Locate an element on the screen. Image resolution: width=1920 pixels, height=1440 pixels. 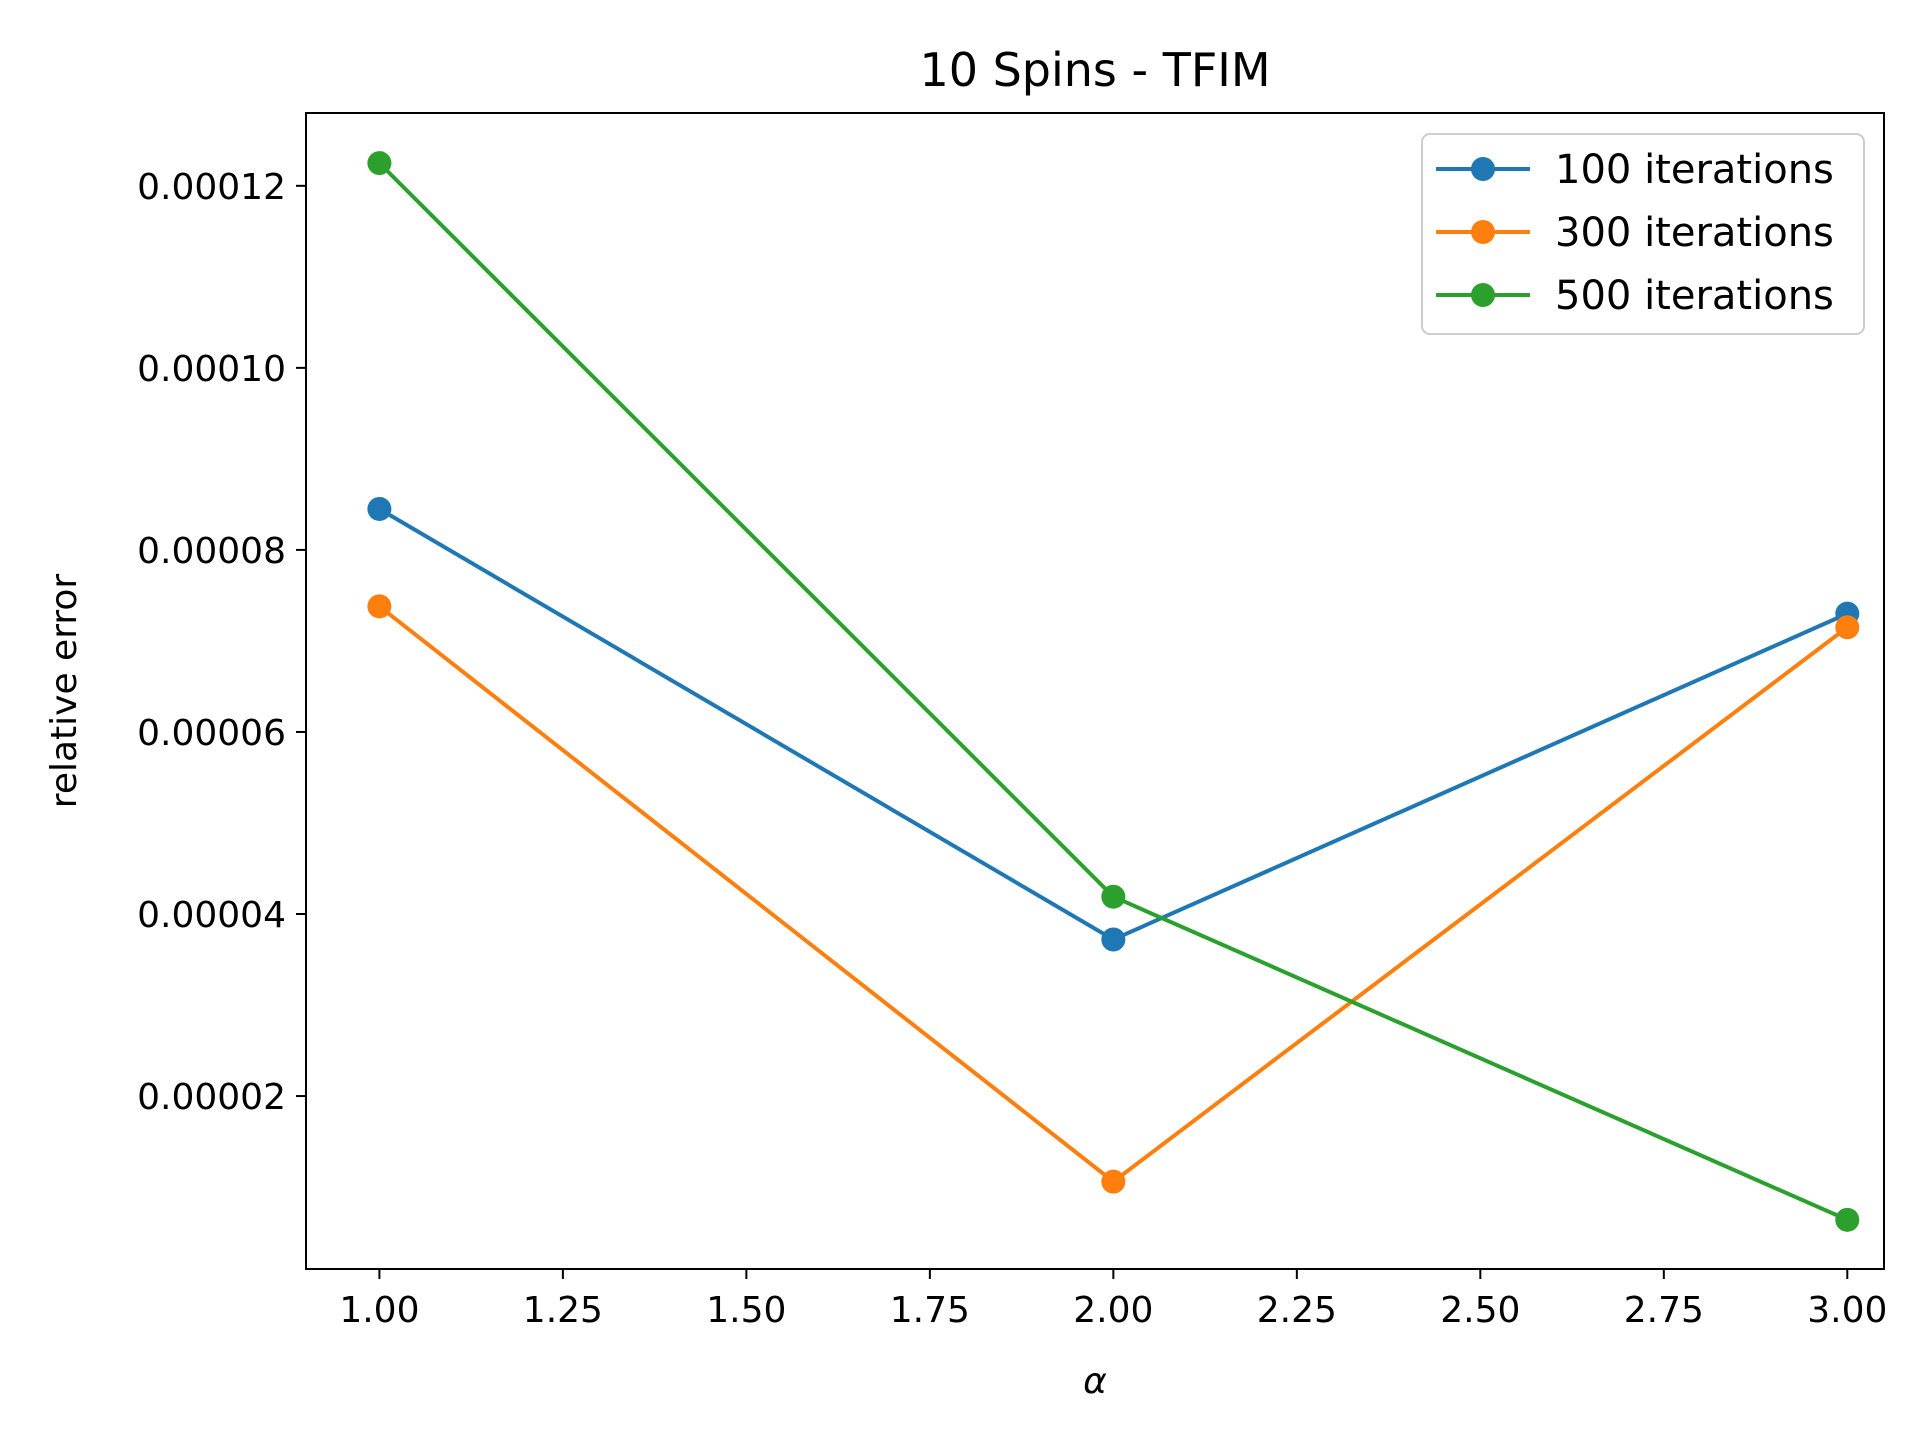
x-tick-label: 2.50 is located at coordinates (1480, 1310).